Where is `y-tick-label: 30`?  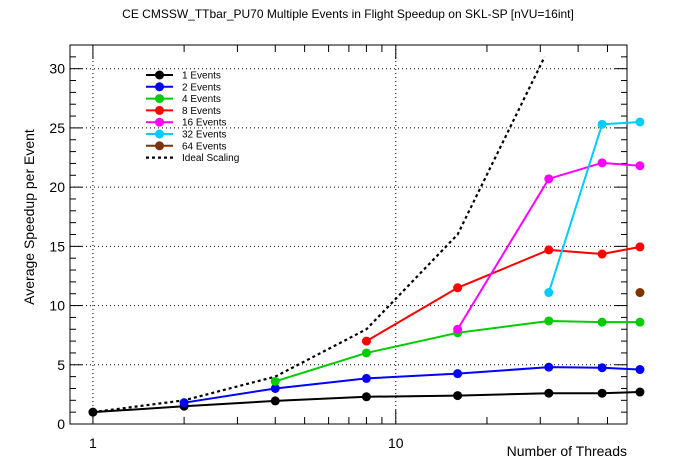 y-tick-label: 30 is located at coordinates (57, 69).